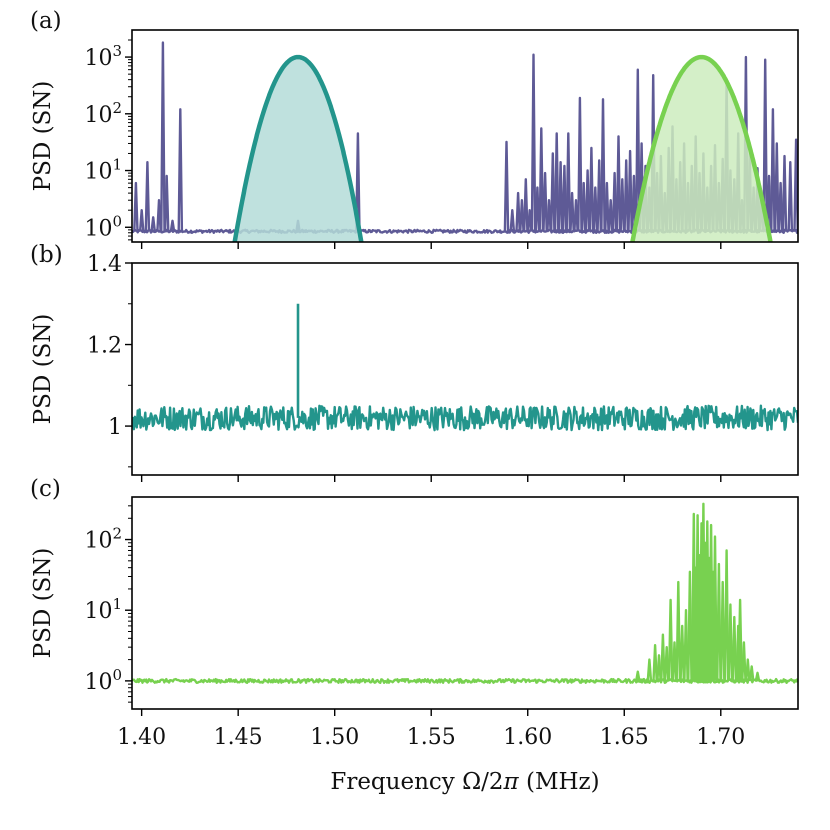  Describe the element at coordinates (43, 603) in the screenshot. I see `panel-c-ylabel: PSD (SN)` at that location.